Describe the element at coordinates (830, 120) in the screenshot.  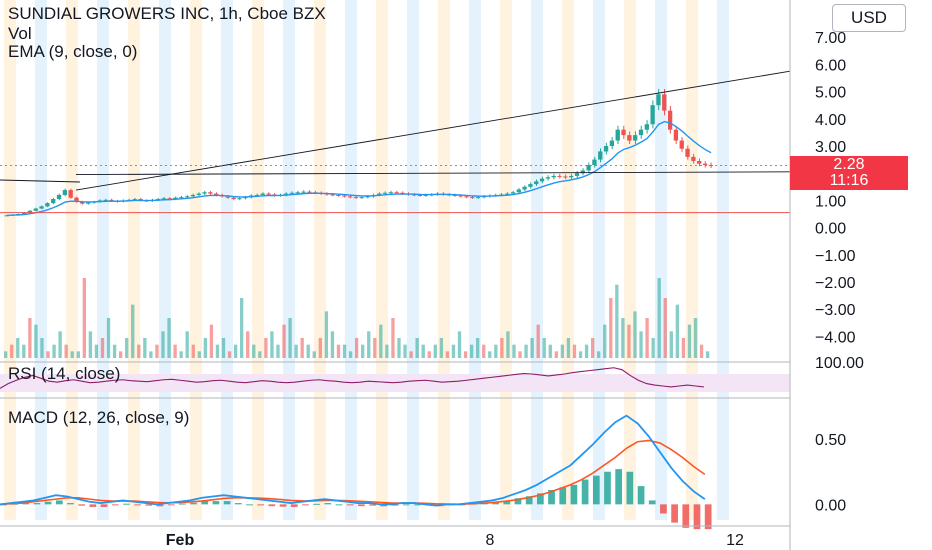
I see `price-axis-label: 4.00` at that location.